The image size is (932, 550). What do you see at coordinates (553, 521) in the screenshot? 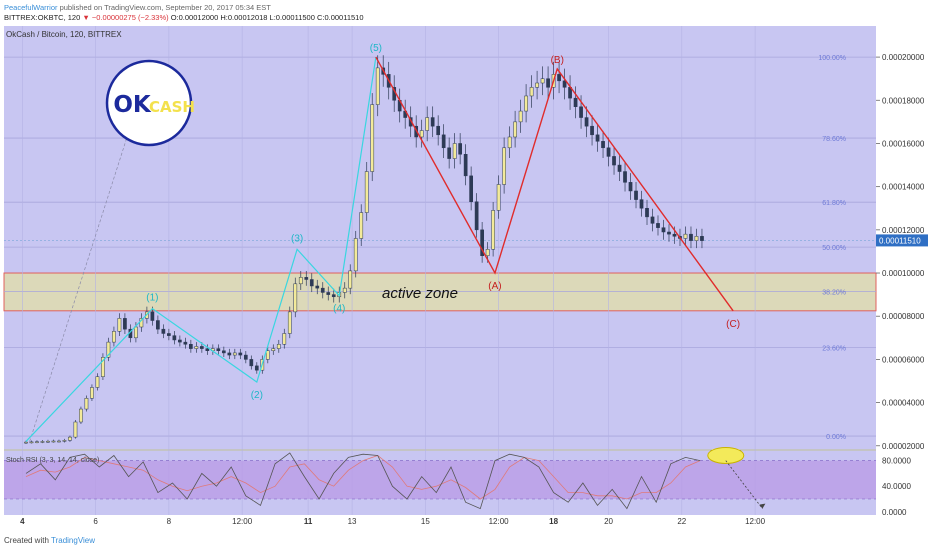
I see `x-tick-label: 18` at bounding box center [553, 521].